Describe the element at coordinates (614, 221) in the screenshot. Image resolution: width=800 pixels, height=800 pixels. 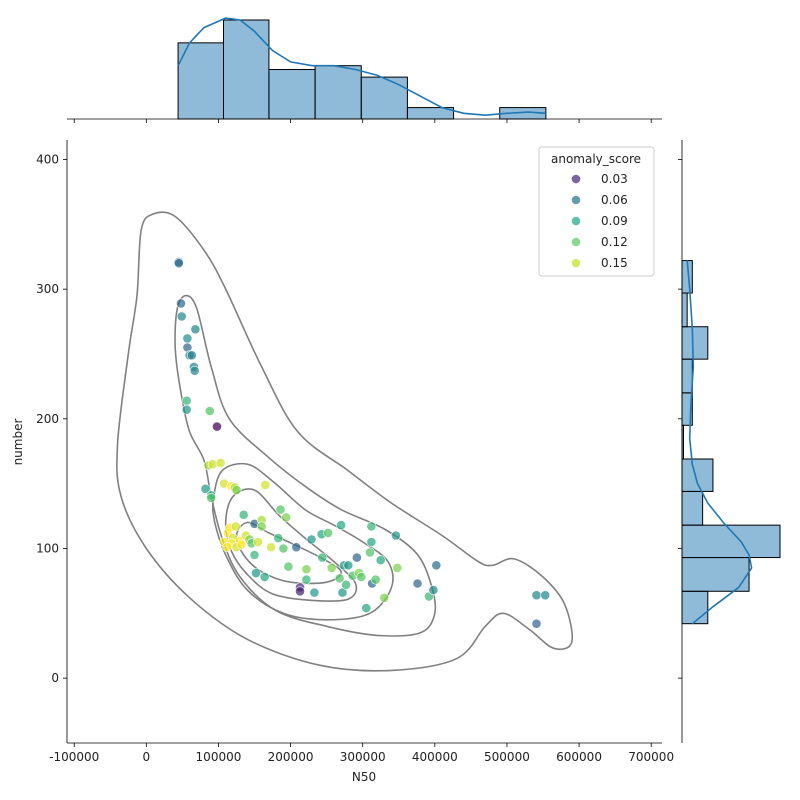
I see `legend-entry-label: 0.09` at that location.